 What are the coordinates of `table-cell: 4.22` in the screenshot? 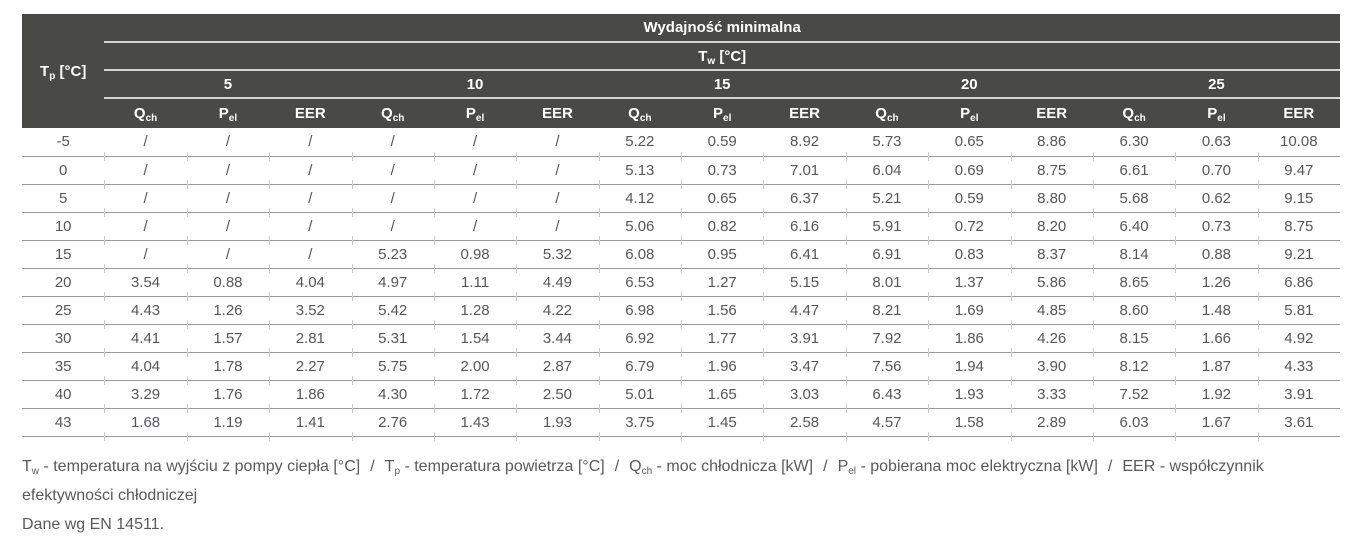 It's located at (558, 312).